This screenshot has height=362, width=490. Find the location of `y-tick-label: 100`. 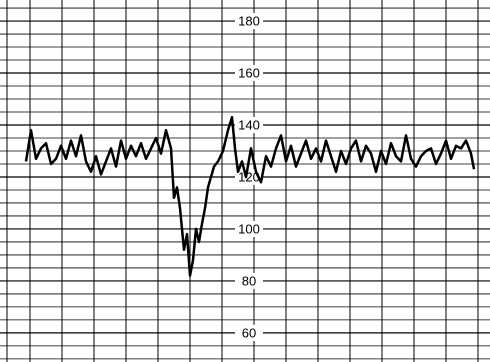

y-tick-label: 100 is located at coordinates (249, 228).